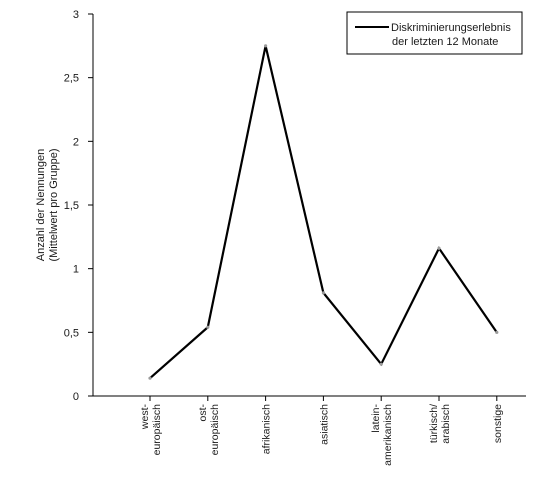 This screenshot has height=479, width=536. What do you see at coordinates (145, 417) in the screenshot?
I see `x-category-label: west-` at bounding box center [145, 417].